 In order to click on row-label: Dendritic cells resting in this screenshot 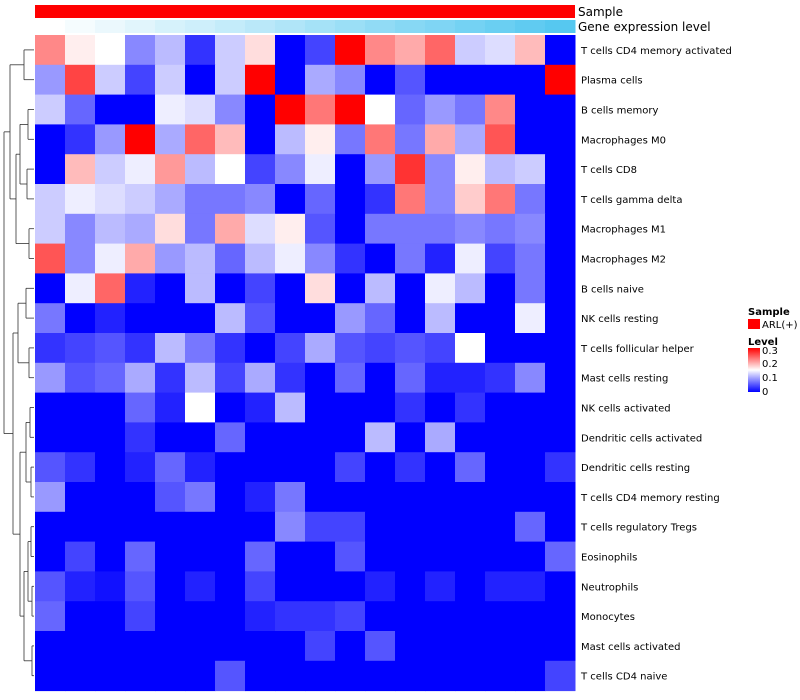, I will do `click(635, 468)`.